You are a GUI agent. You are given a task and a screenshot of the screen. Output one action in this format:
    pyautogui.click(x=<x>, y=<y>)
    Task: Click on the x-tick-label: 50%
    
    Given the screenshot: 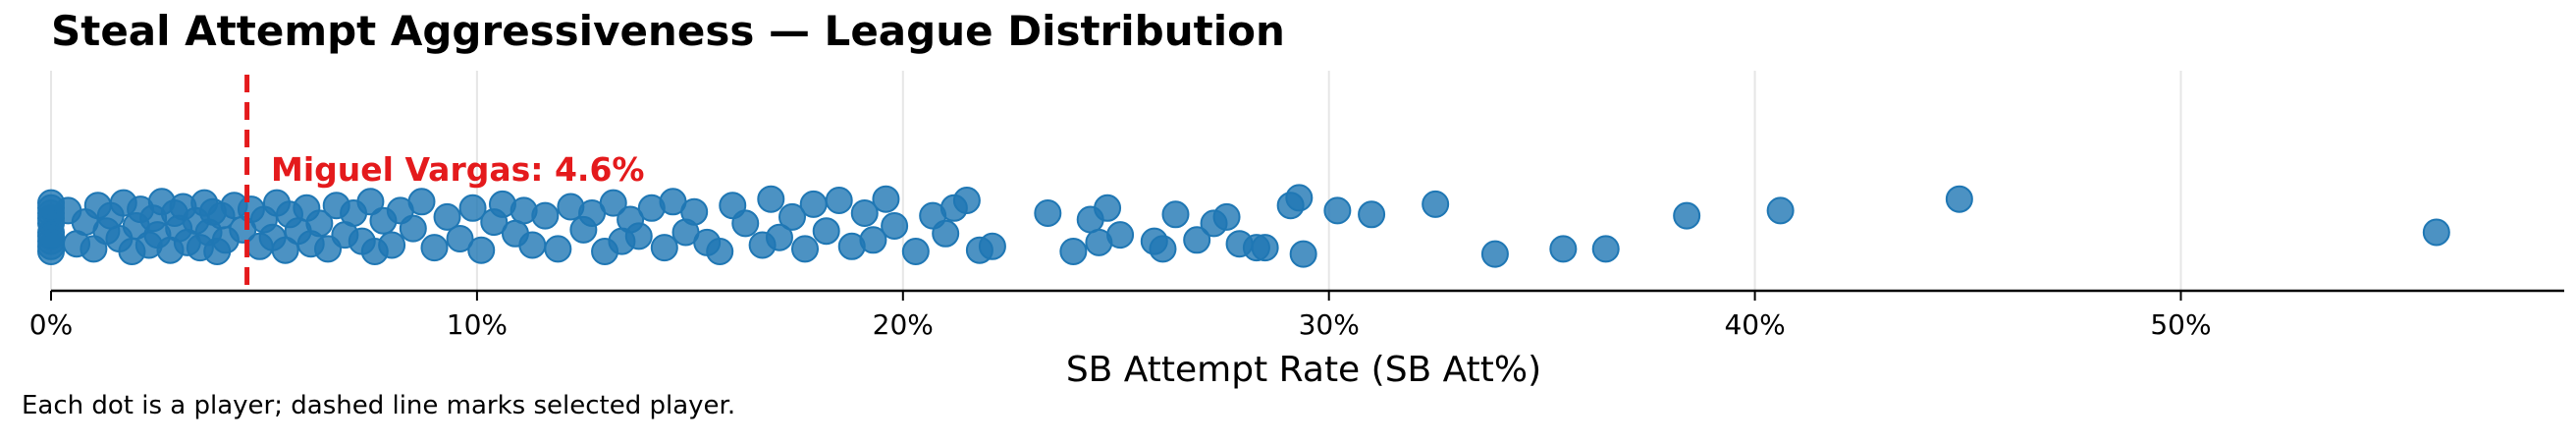 What is the action you would take?
    pyautogui.click(x=2180, y=324)
    